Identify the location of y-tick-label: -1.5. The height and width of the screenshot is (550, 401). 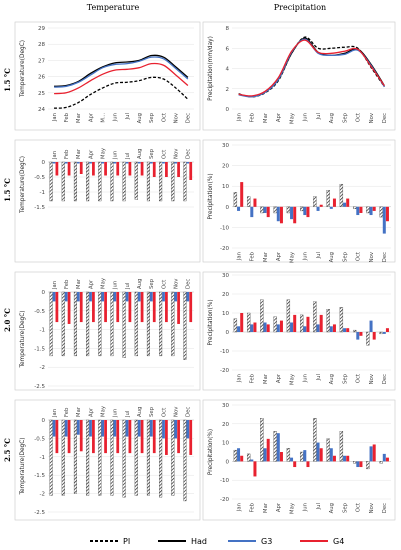
(39, 476).